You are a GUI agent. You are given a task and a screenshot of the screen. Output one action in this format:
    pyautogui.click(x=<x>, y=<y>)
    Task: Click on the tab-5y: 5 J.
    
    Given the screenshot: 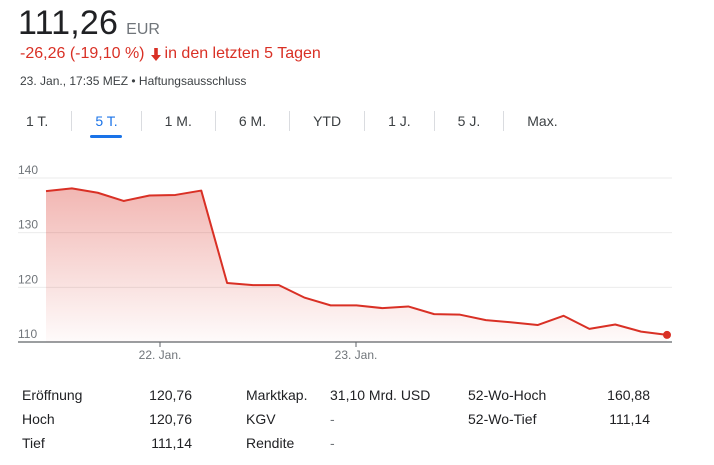 What is the action you would take?
    pyautogui.click(x=469, y=121)
    